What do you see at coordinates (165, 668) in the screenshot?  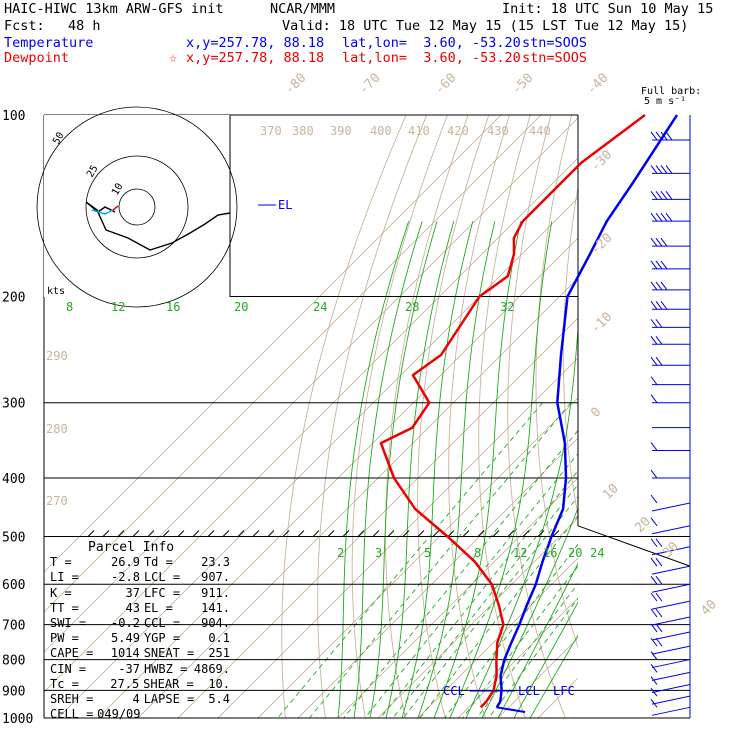 I see `parcel-cell: HWBZ =` at bounding box center [165, 668].